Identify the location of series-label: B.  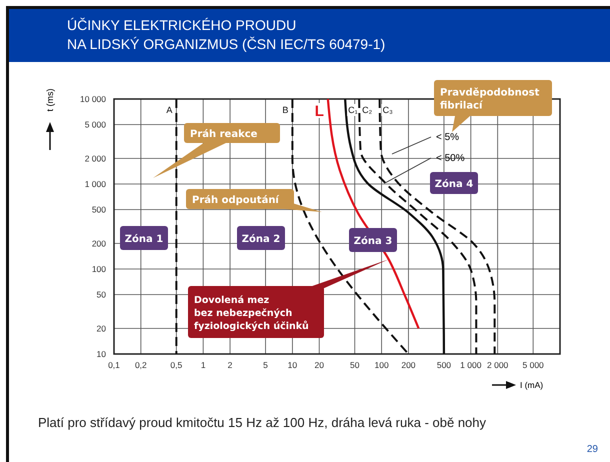
(285, 110).